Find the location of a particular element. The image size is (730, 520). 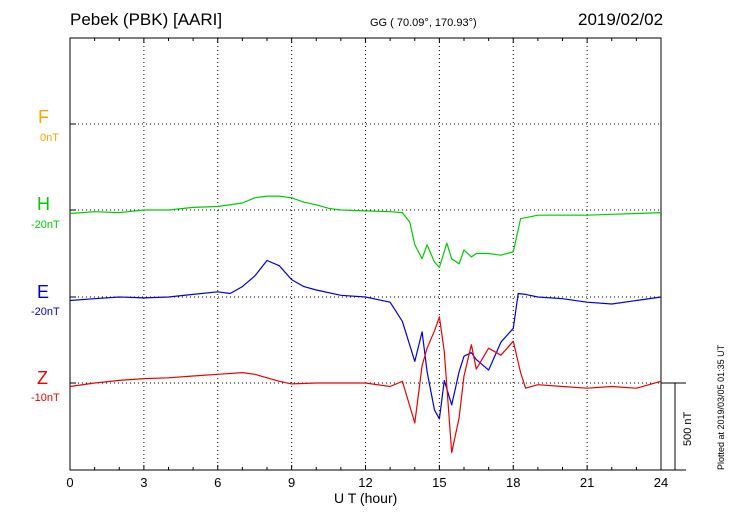

x-tick-label-7: 21 is located at coordinates (587, 482).